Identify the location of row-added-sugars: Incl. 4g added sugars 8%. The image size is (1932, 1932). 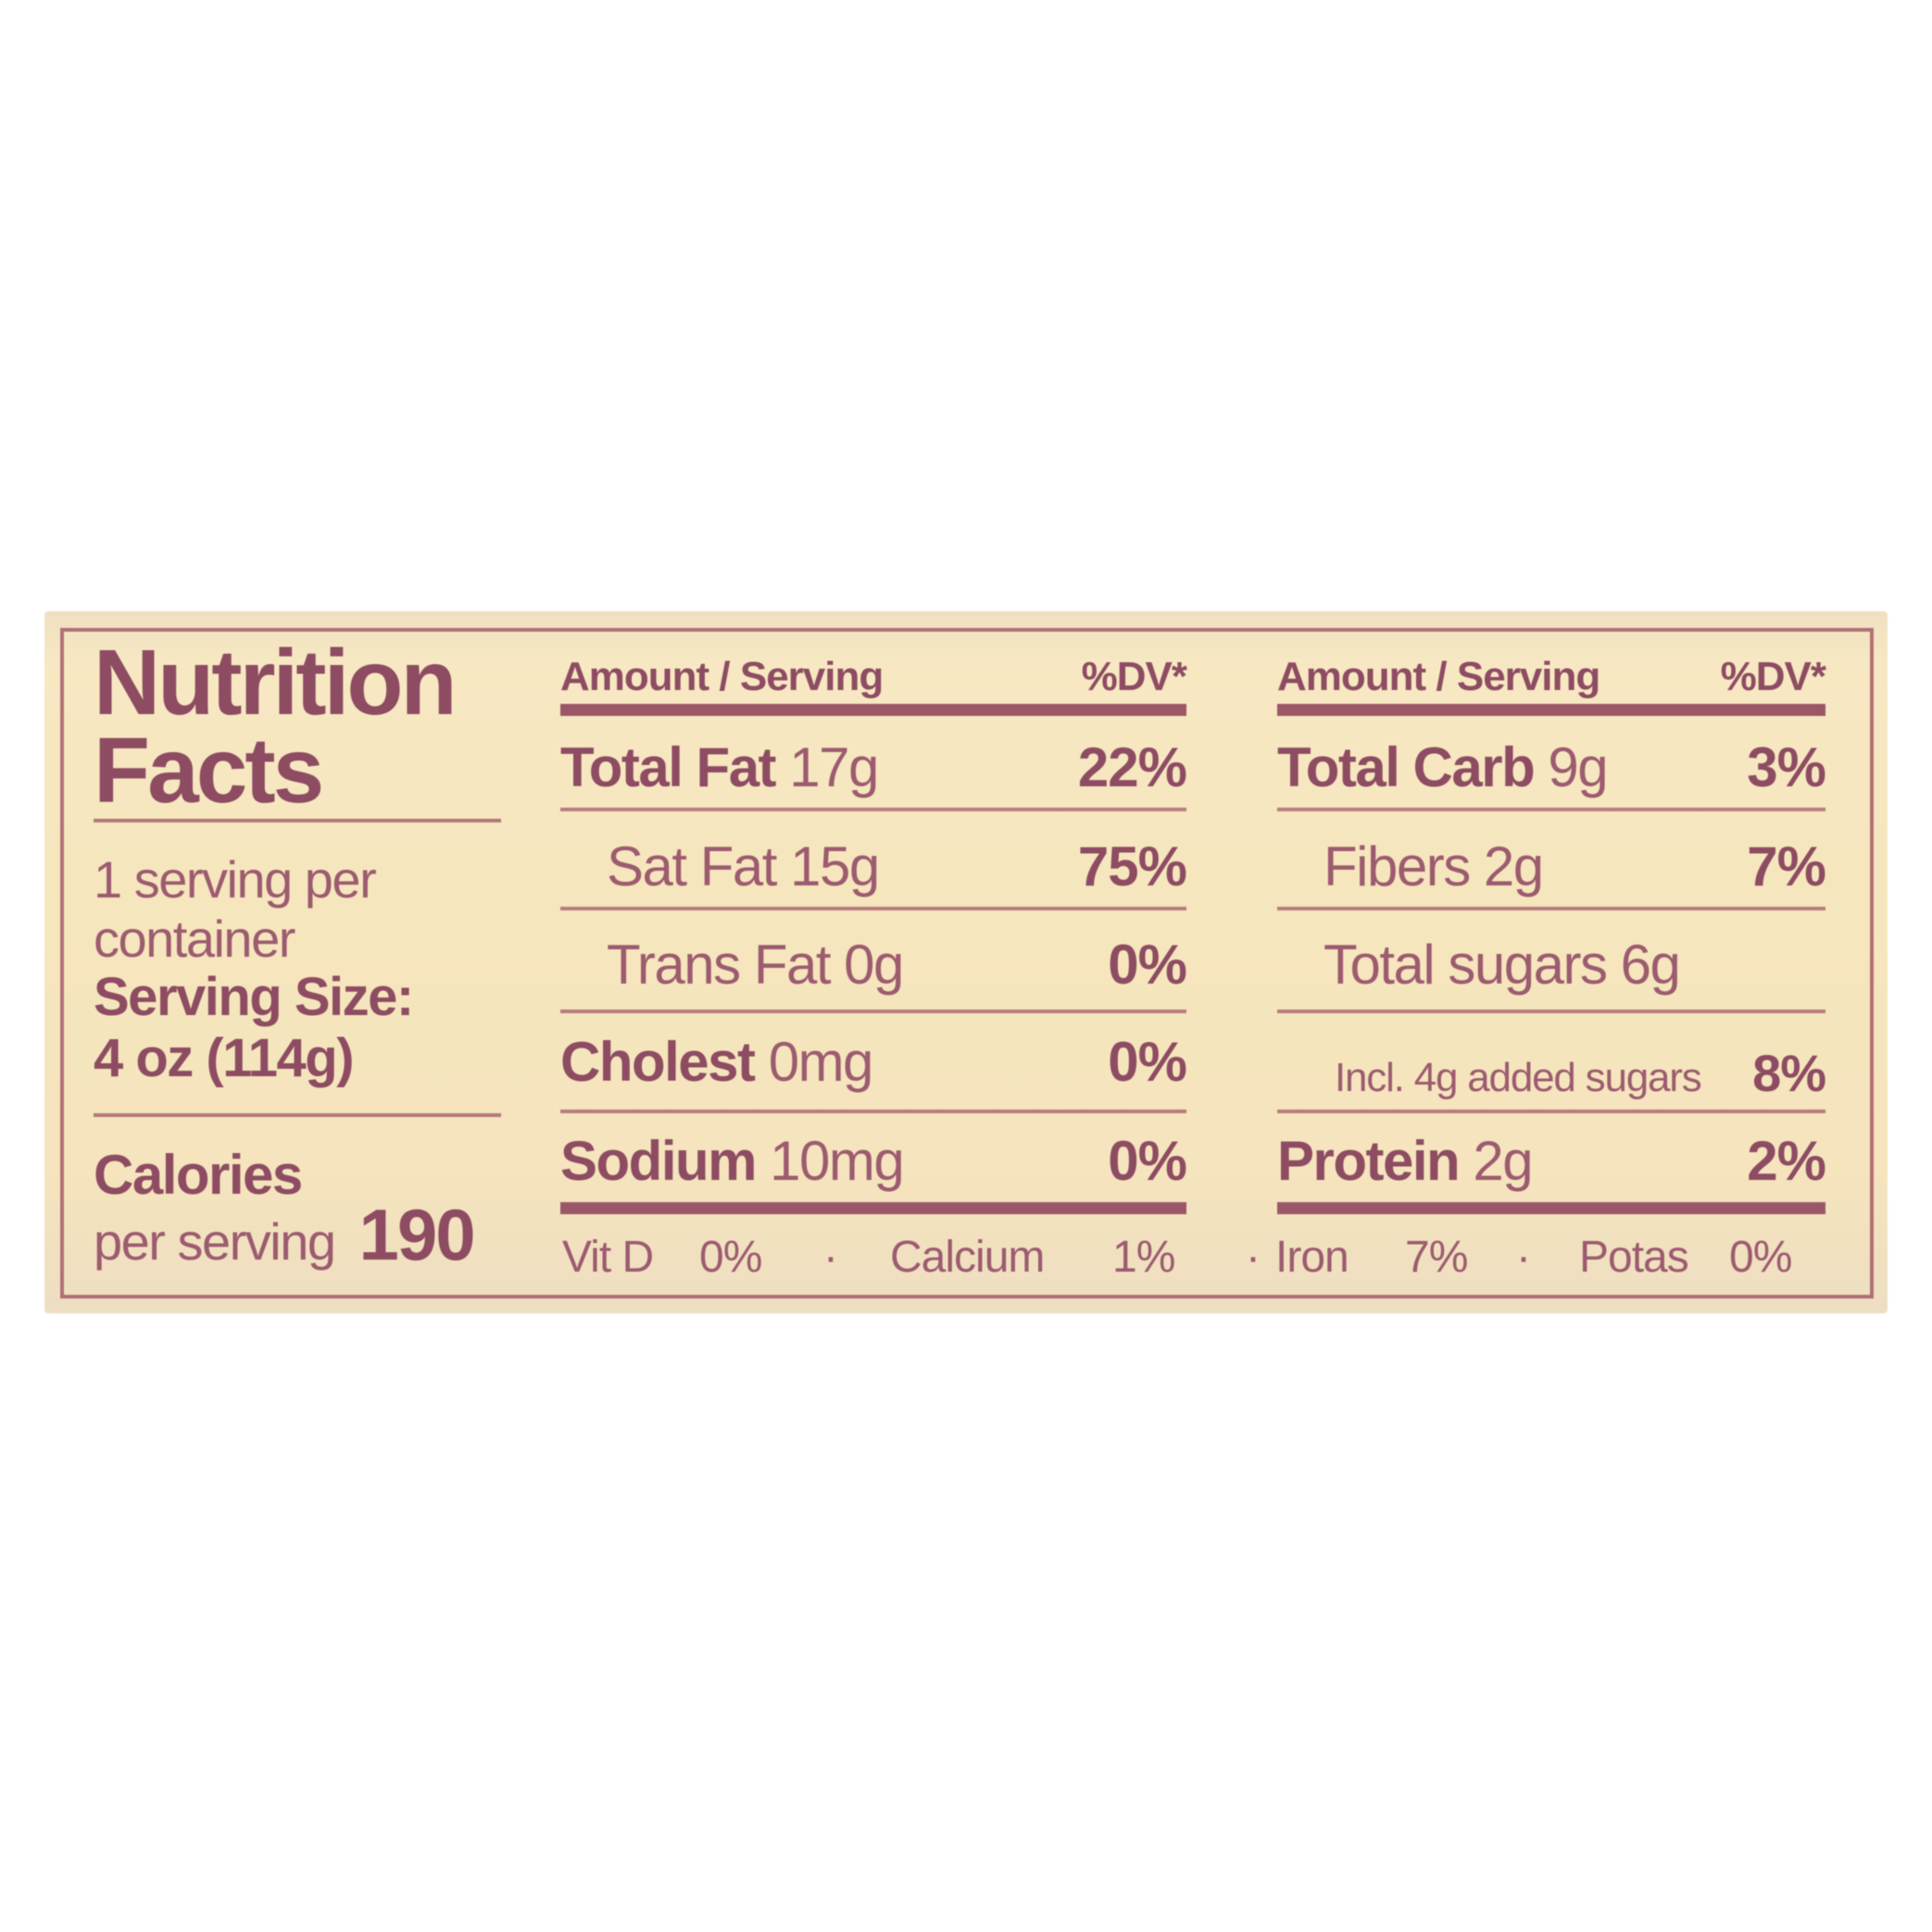
(1551, 1073).